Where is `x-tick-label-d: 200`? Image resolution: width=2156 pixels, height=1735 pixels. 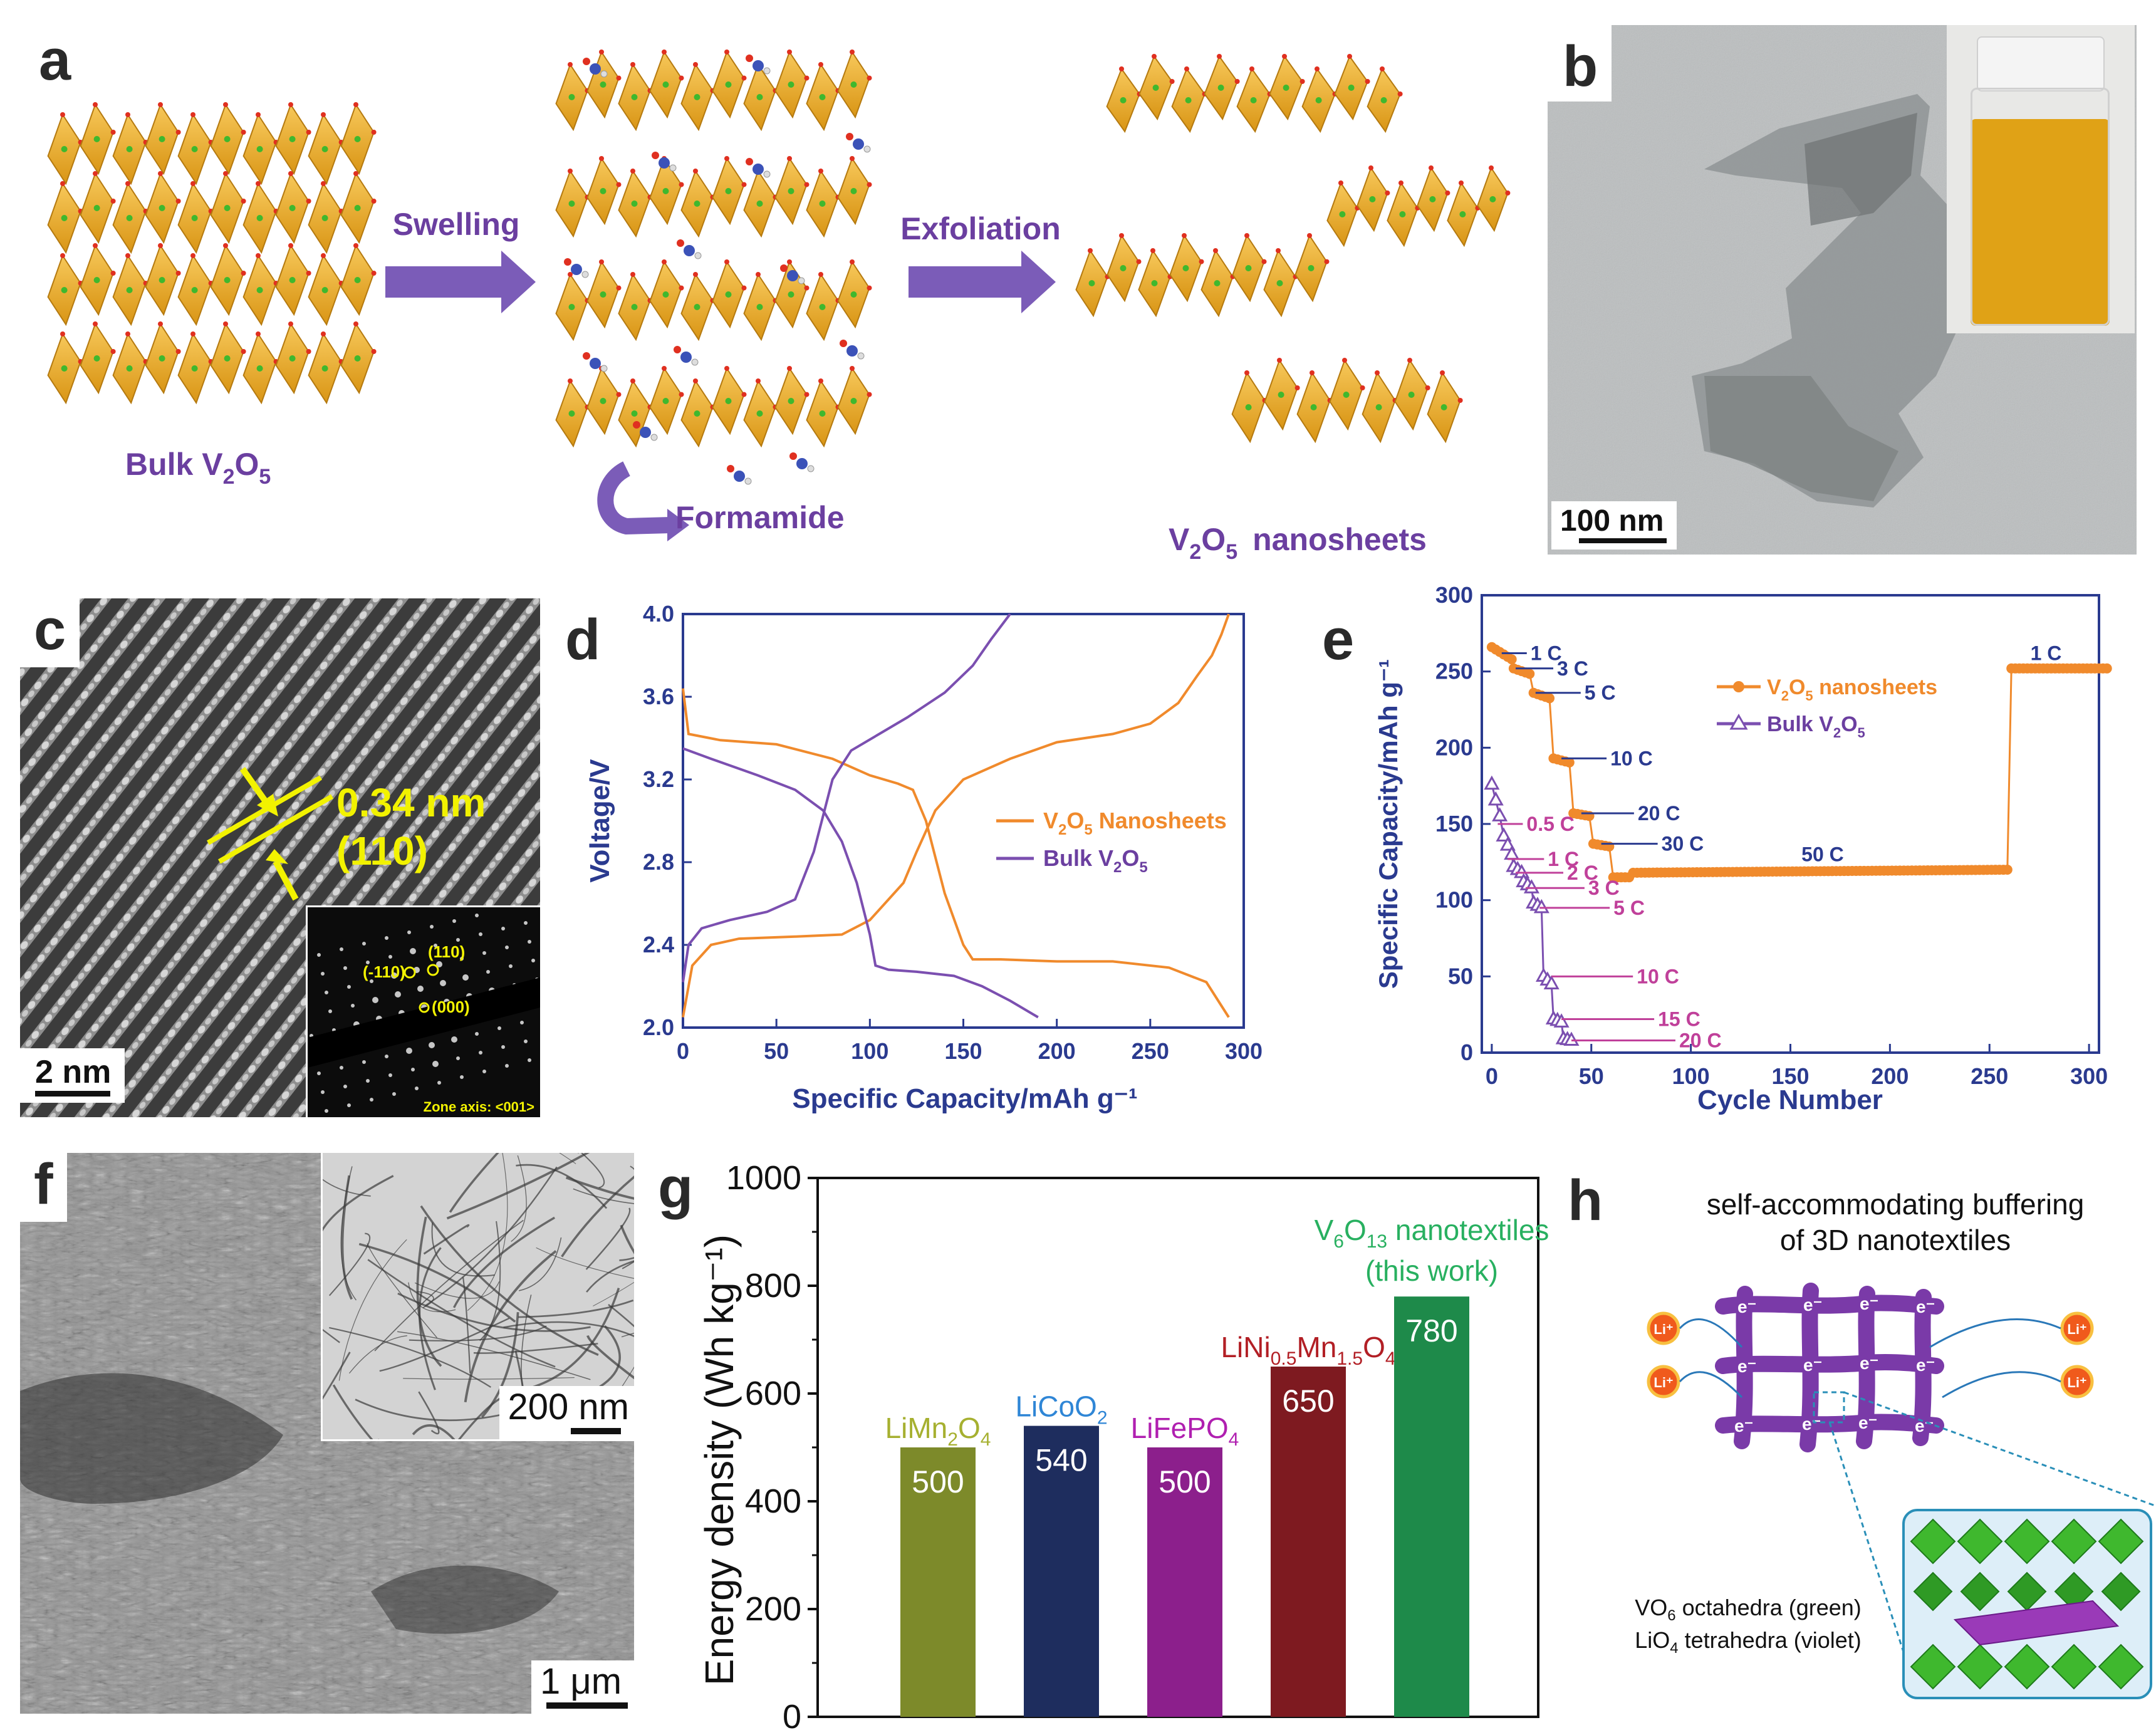
x-tick-label-d: 200 is located at coordinates (1057, 1051).